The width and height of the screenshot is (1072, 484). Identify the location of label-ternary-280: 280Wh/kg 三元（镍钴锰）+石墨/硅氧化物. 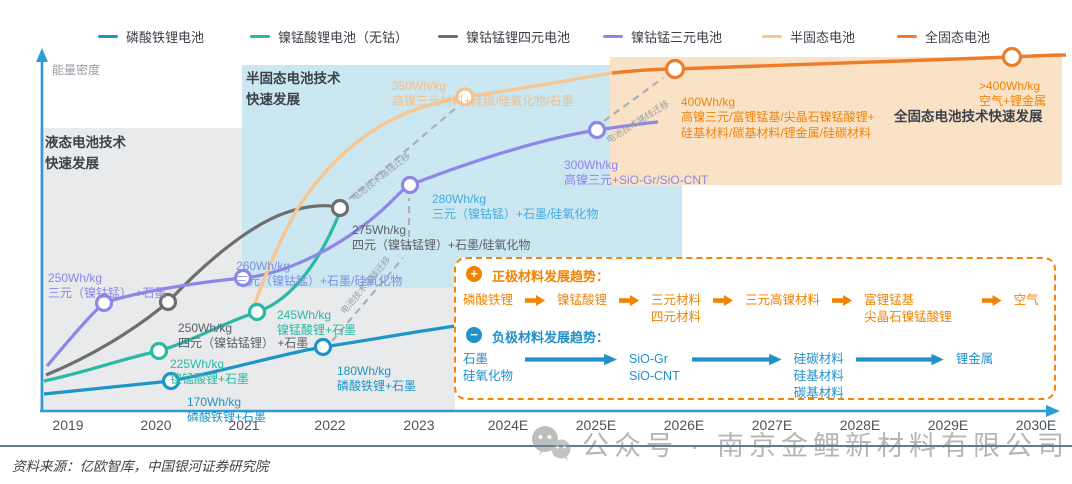
(515, 206).